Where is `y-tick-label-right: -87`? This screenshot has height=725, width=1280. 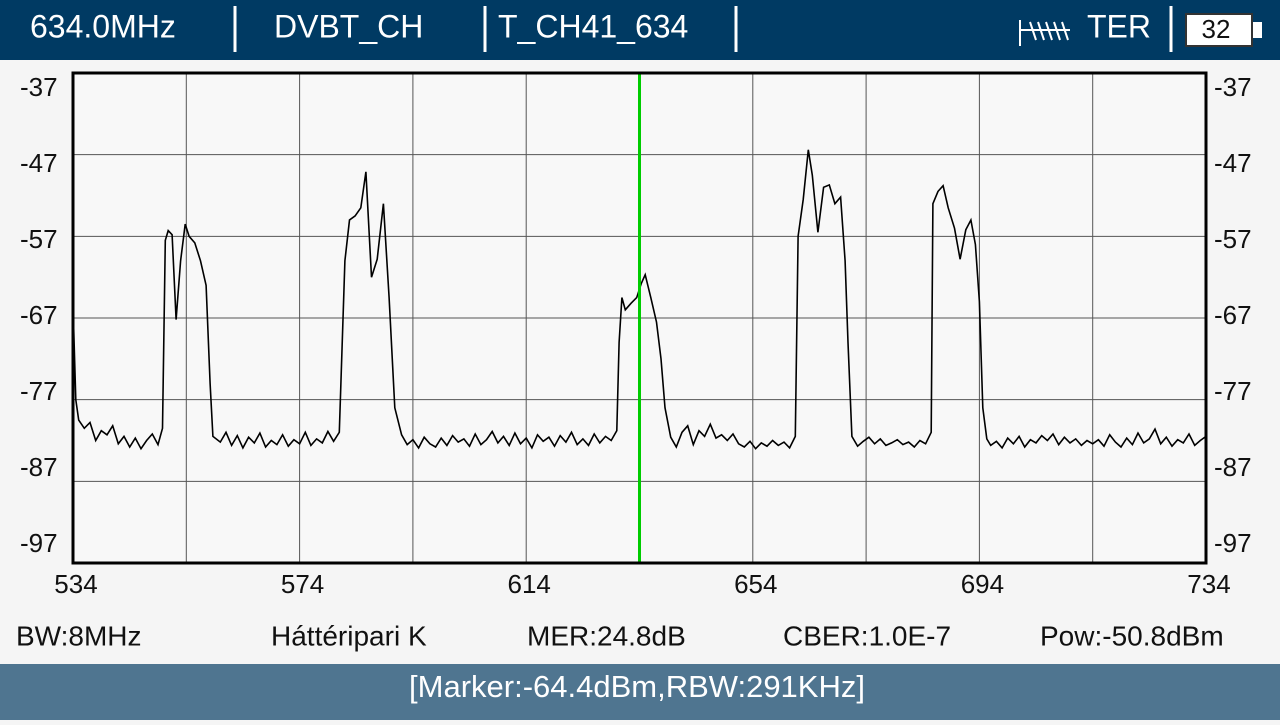
y-tick-label-right: -87 is located at coordinates (1233, 467).